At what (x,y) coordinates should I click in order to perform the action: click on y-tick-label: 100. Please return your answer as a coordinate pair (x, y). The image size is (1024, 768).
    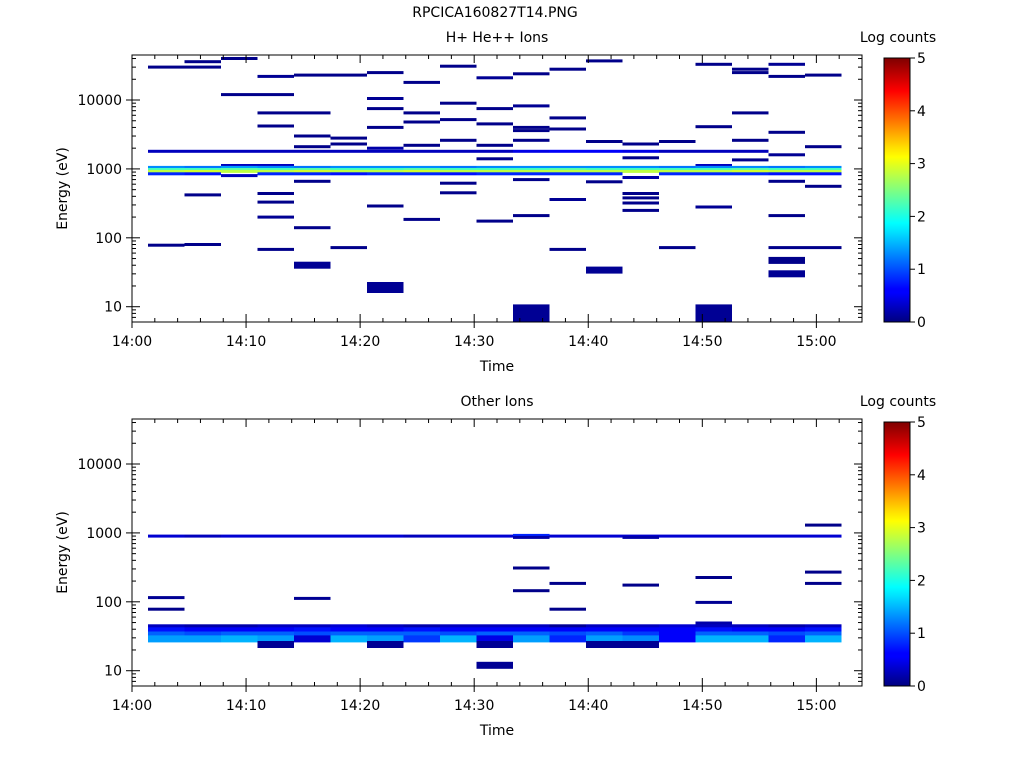
    Looking at the image, I should click on (108, 603).